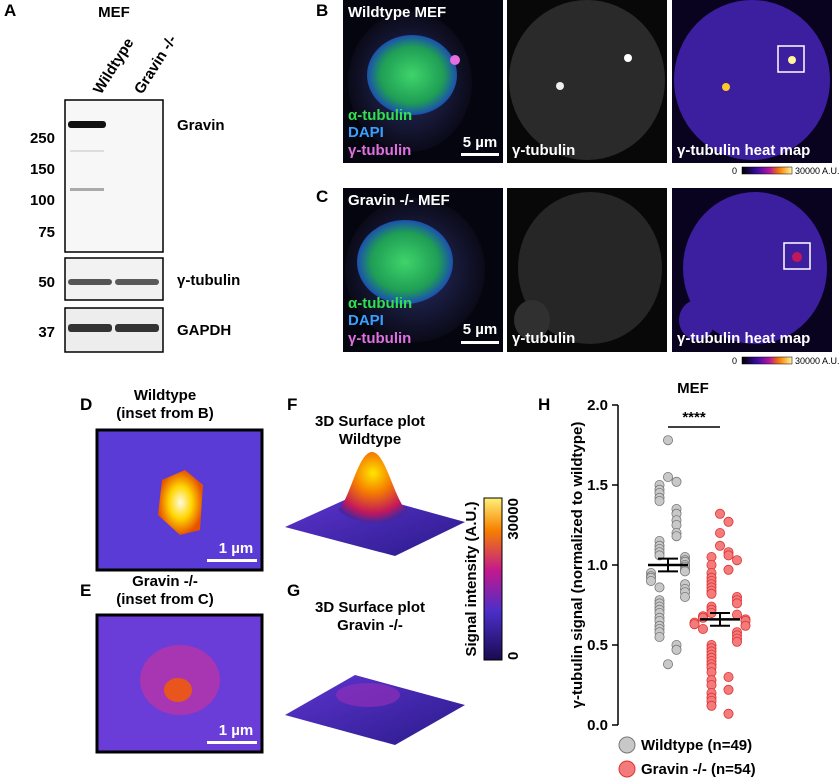 The width and height of the screenshot is (840, 784). I want to click on surface-title: Gravin -/-, so click(370, 625).